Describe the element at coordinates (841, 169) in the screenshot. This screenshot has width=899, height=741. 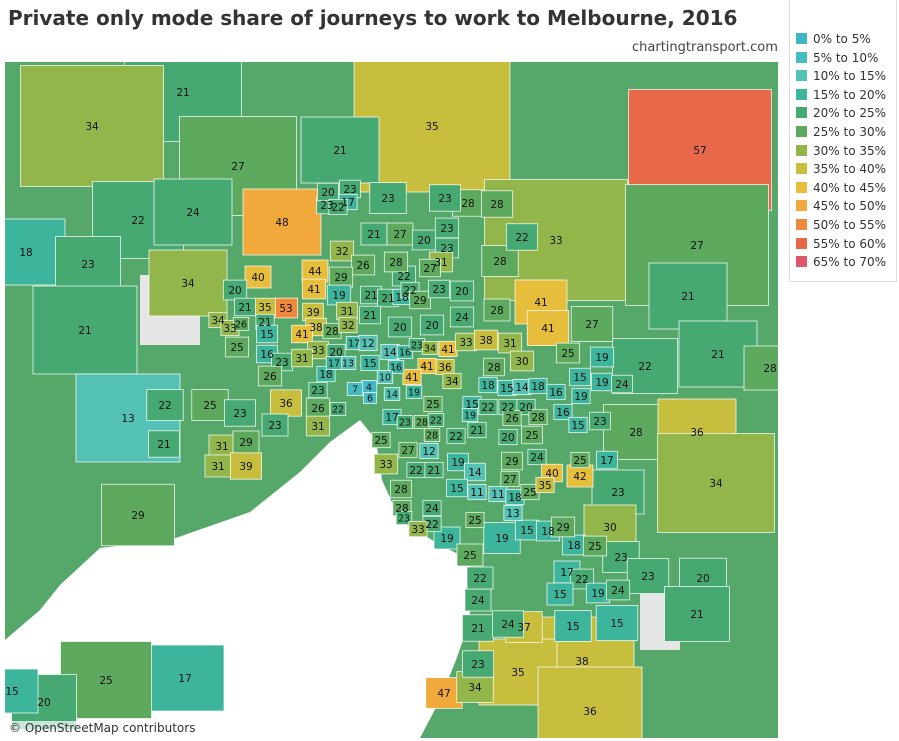
I see `legend-item: 35% to 40%` at that location.